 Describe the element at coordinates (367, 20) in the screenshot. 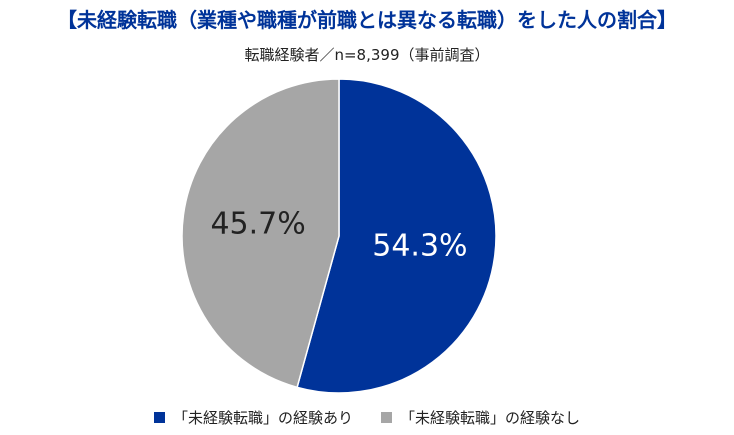

I see `chart-title: 【未経験転職（業種や職種が前職とは異なる転職）をした人の割合】` at that location.